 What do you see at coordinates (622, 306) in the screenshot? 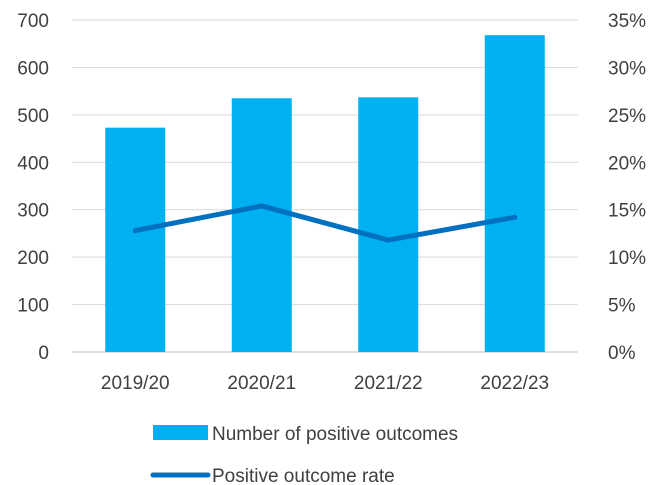
I see `right-y-tick-label: 5%` at bounding box center [622, 306].